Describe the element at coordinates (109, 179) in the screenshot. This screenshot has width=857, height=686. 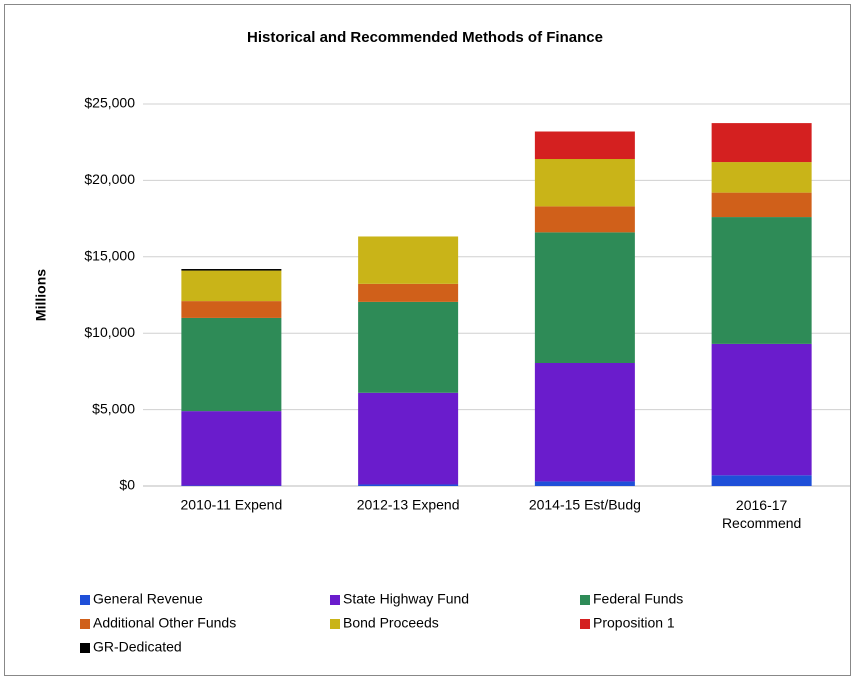
I see `y-tick-label: $20,000` at that location.